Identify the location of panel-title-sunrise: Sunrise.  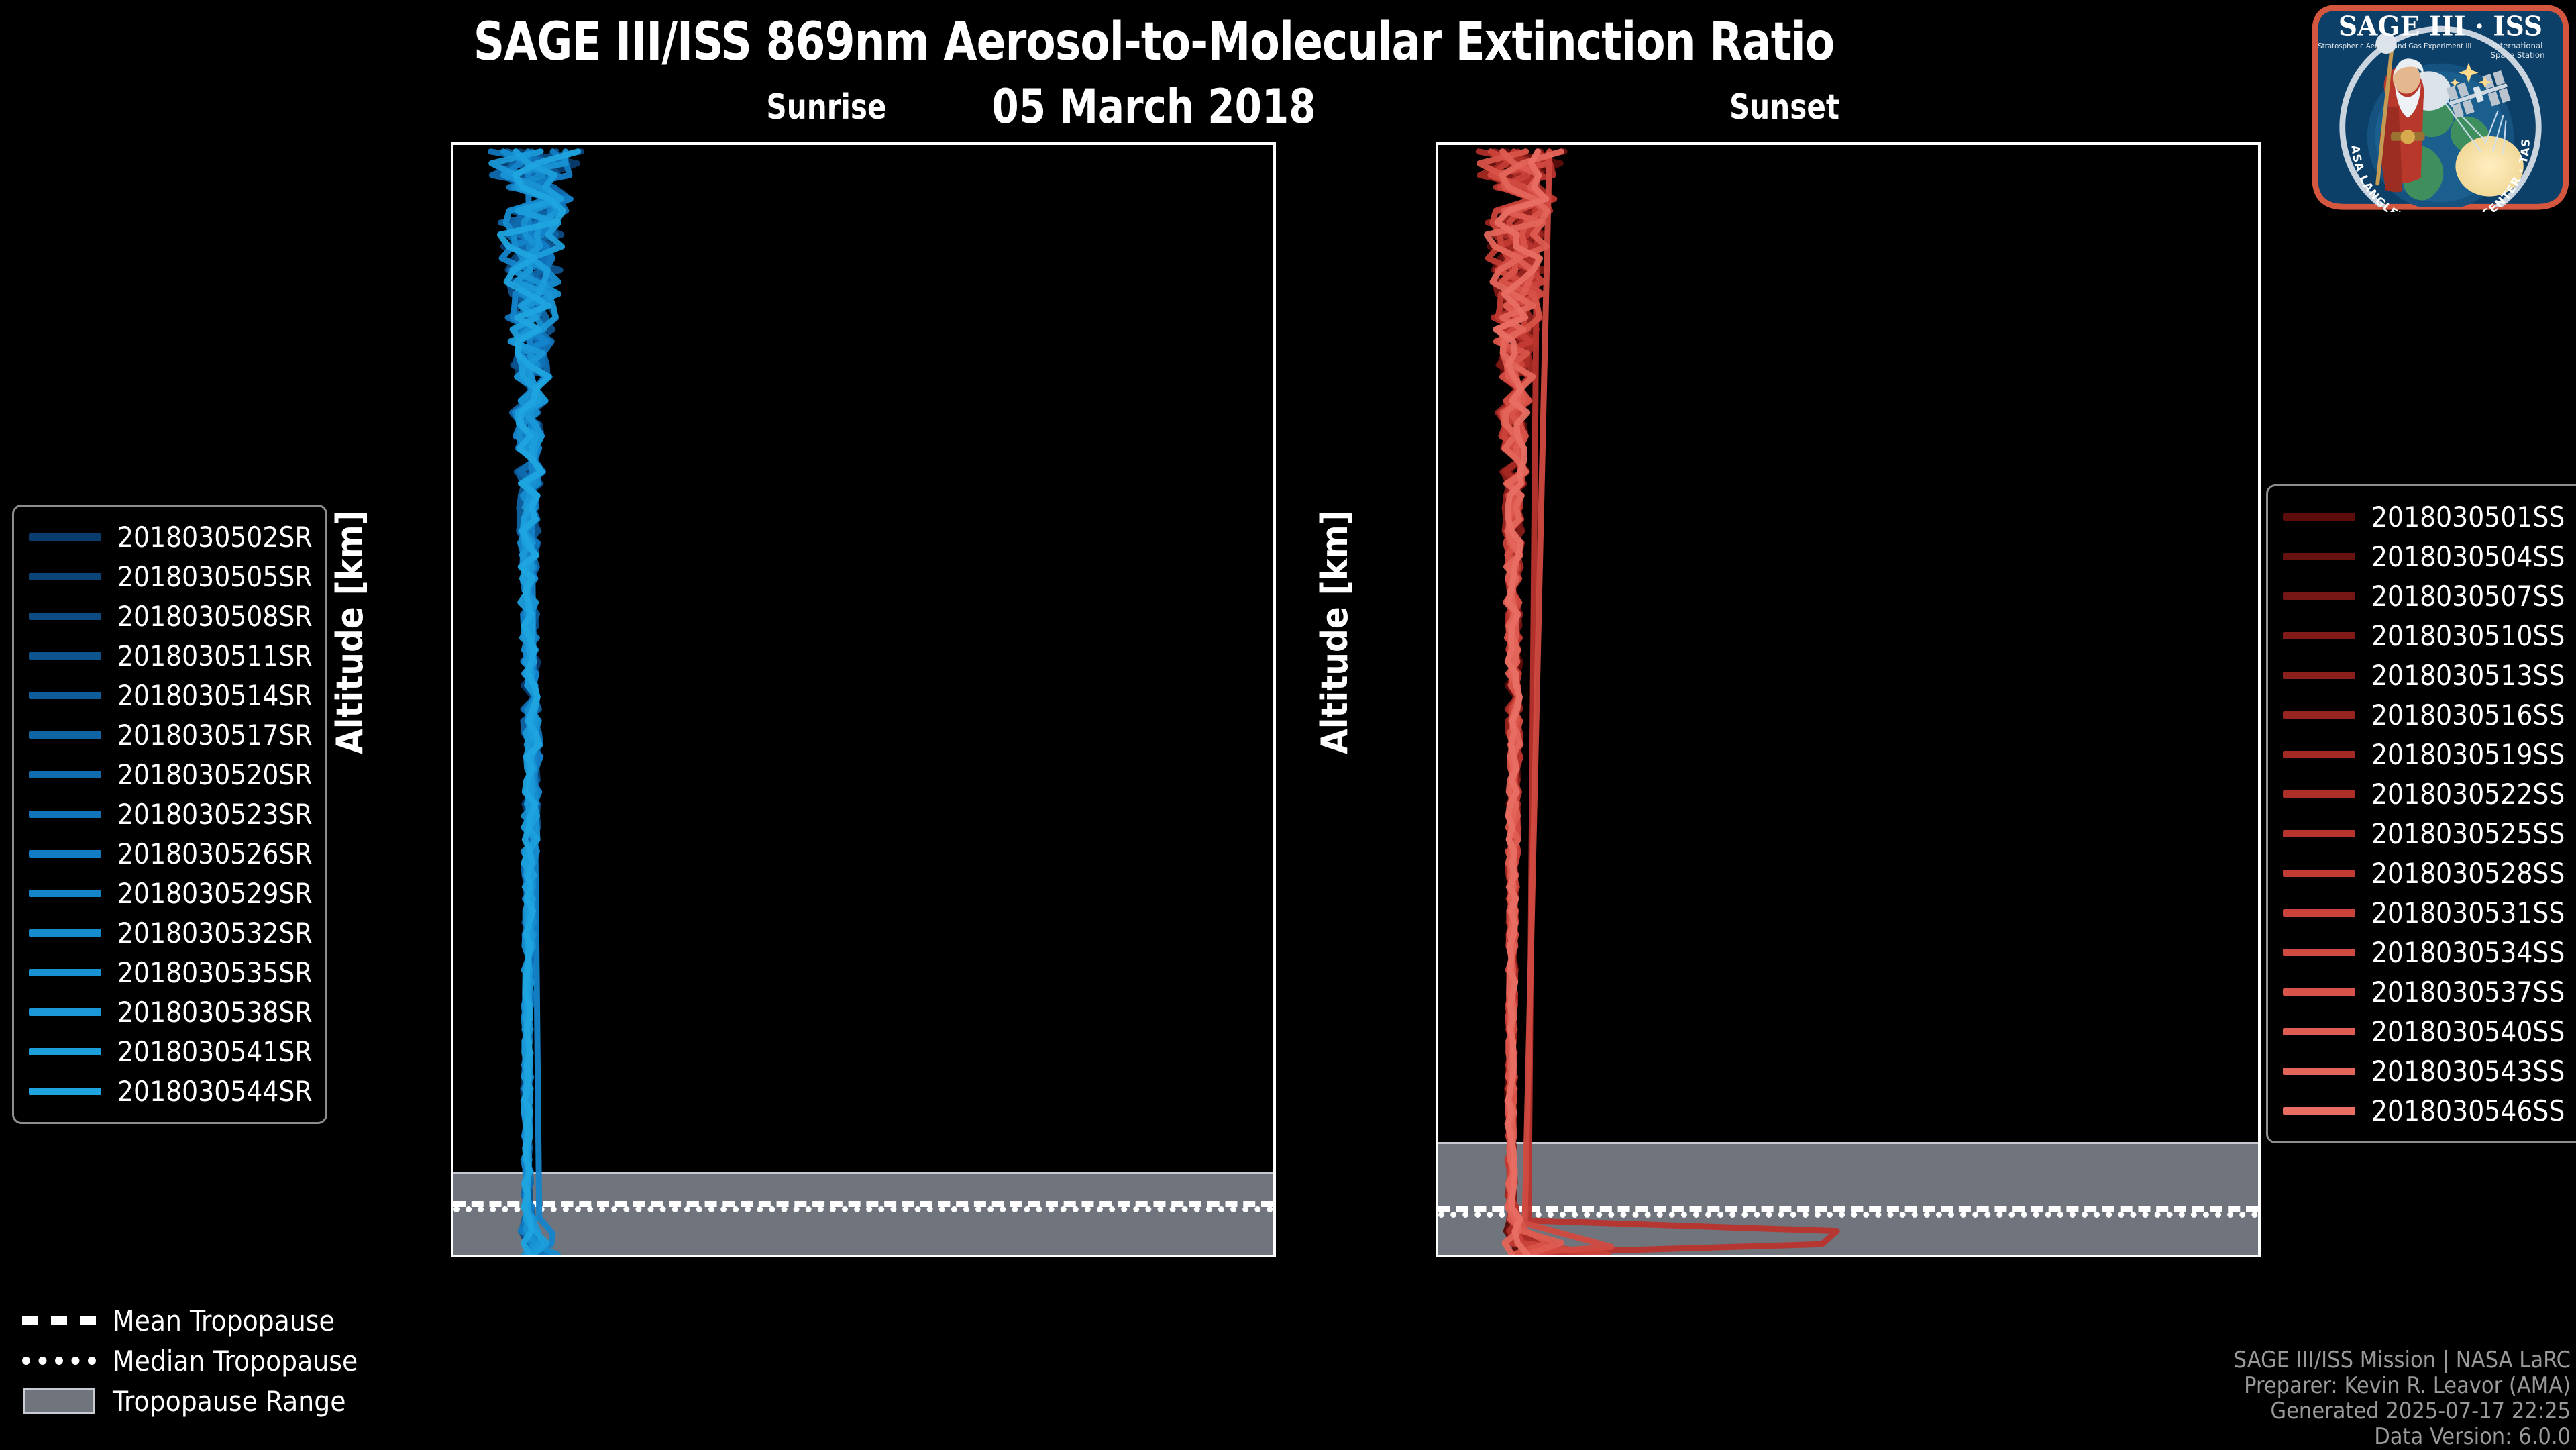
(826, 107).